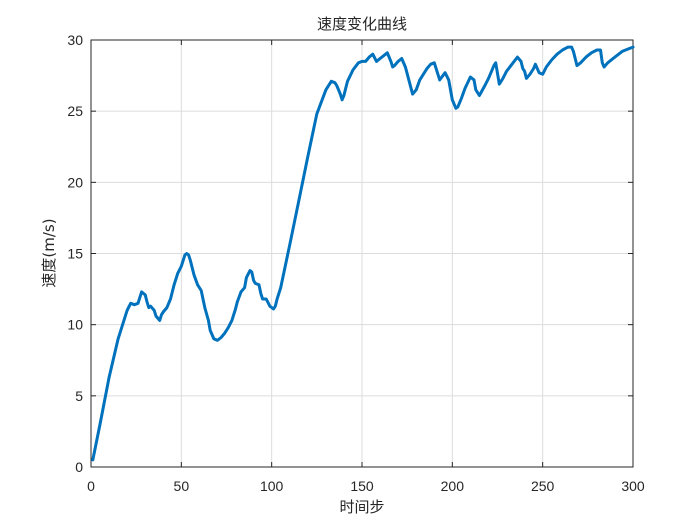 This screenshot has height=525, width=700. What do you see at coordinates (75, 182) in the screenshot?
I see `y-tick-label-4: 20` at bounding box center [75, 182].